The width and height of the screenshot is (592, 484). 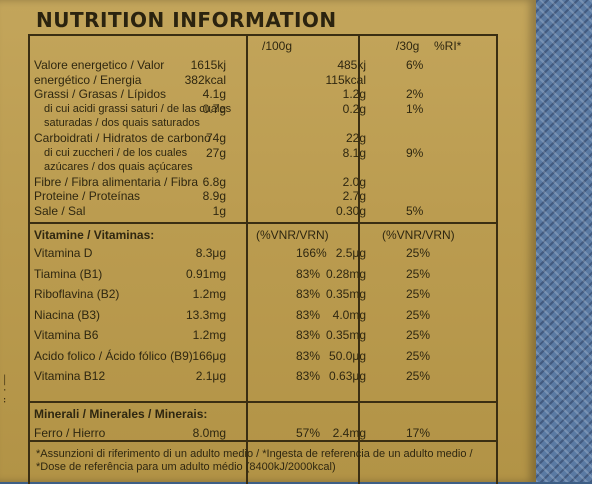 What do you see at coordinates (214, 181) in the screenshot?
I see `value-per-100g: 6.8g` at bounding box center [214, 181].